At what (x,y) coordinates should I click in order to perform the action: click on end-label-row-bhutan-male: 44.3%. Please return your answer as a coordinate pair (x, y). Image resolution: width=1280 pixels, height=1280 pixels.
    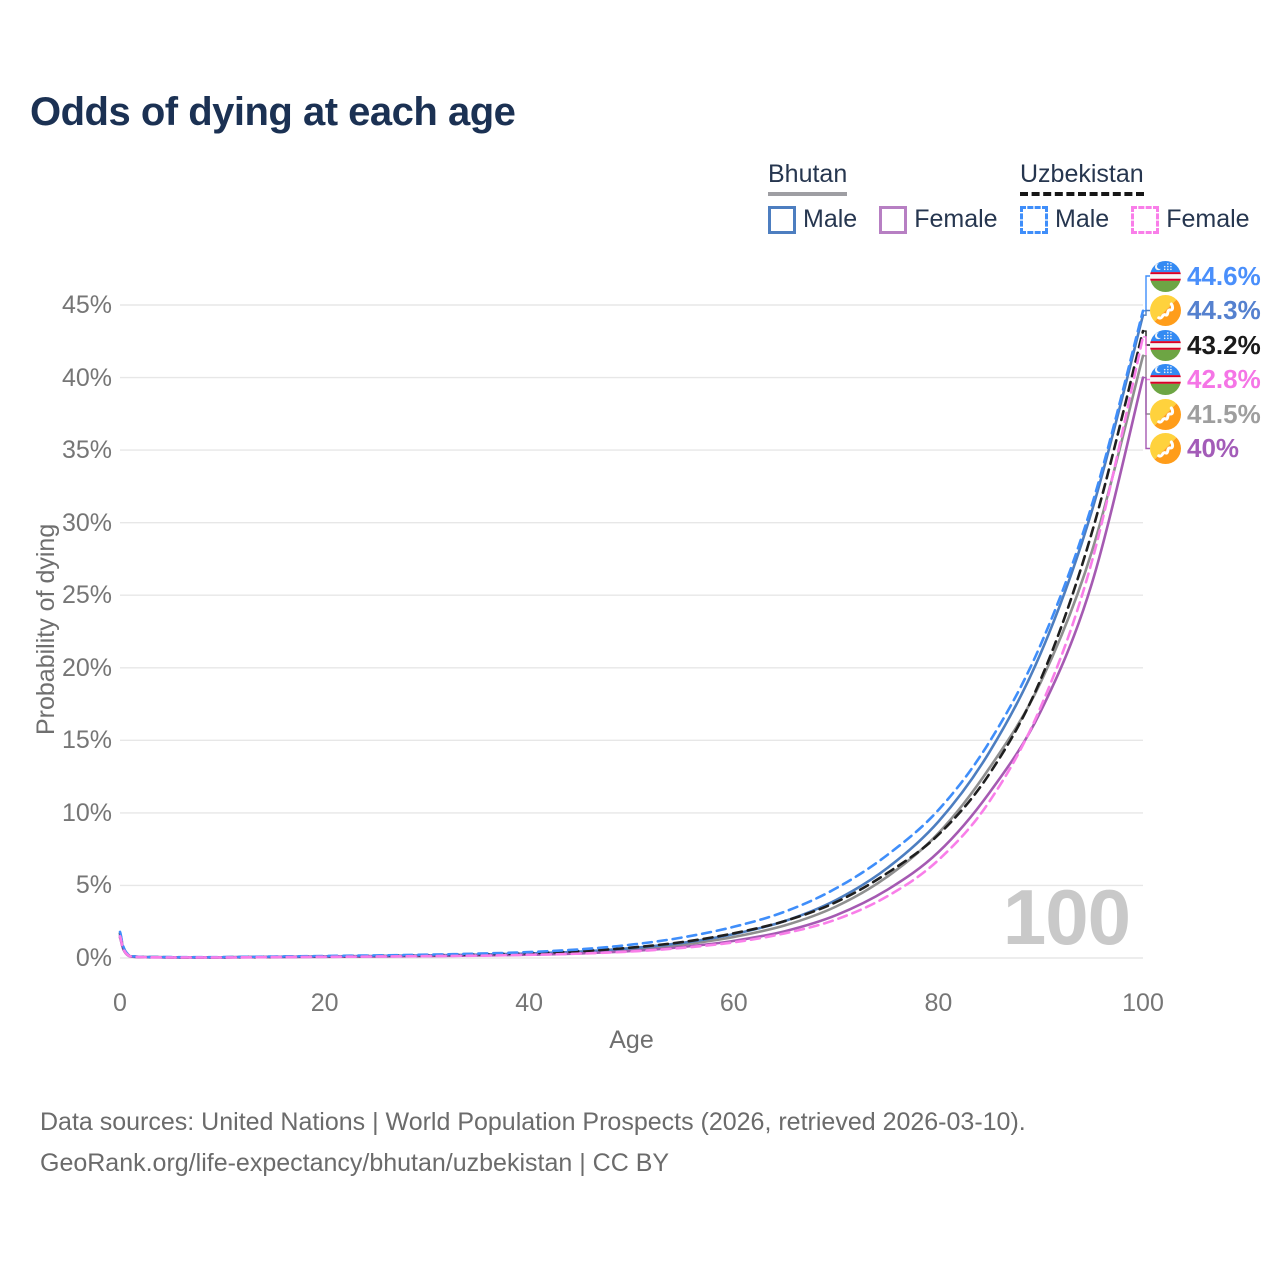
    Looking at the image, I should click on (1205, 310).